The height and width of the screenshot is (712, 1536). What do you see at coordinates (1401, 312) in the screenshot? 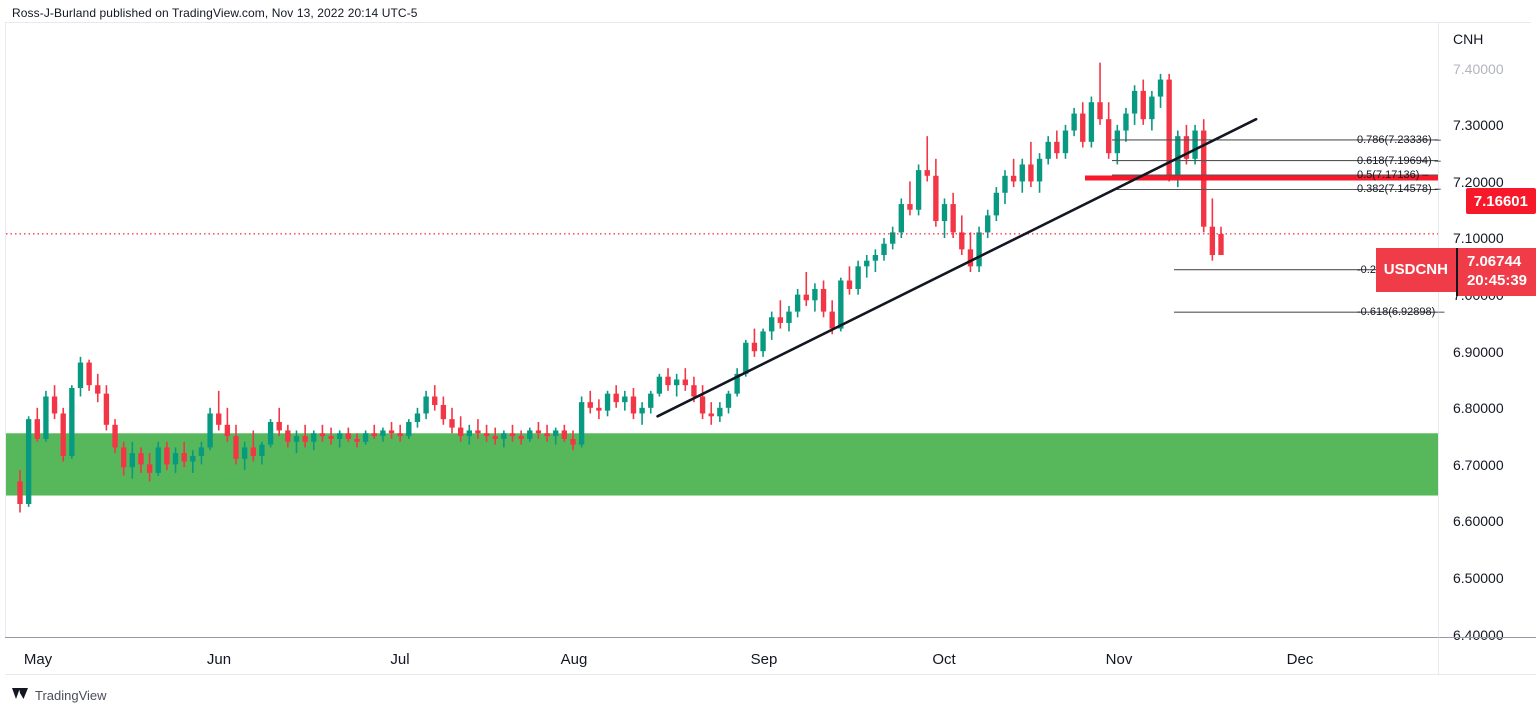
I see `fib-level-label: -0.618(6.92898) –` at bounding box center [1401, 312].